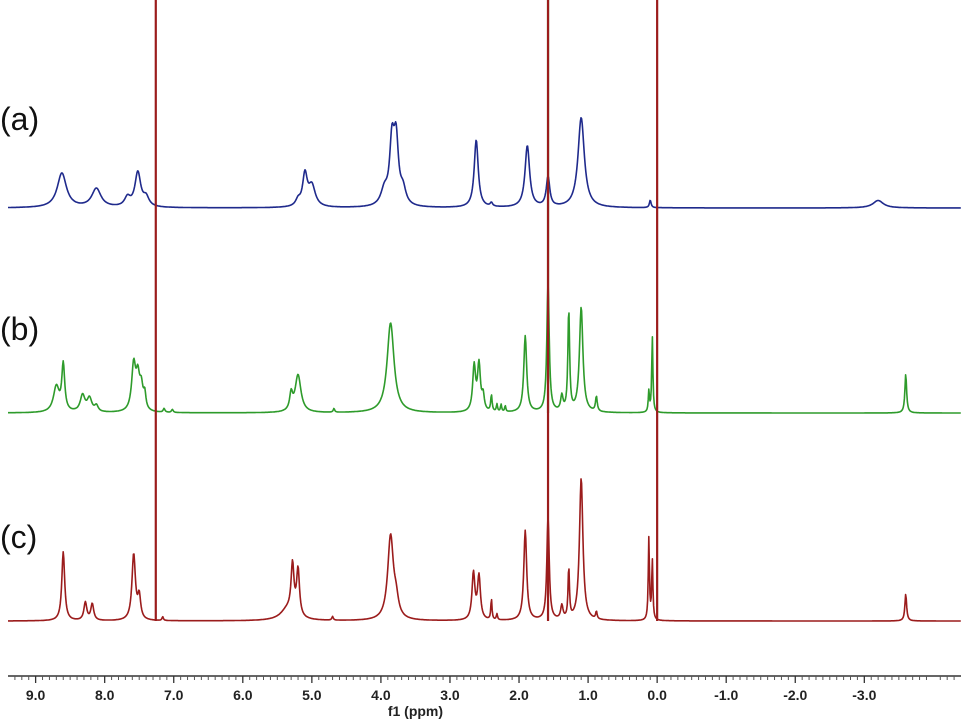 The height and width of the screenshot is (727, 969). I want to click on trace-labels: (a) (b) (c), so click(19, 328).